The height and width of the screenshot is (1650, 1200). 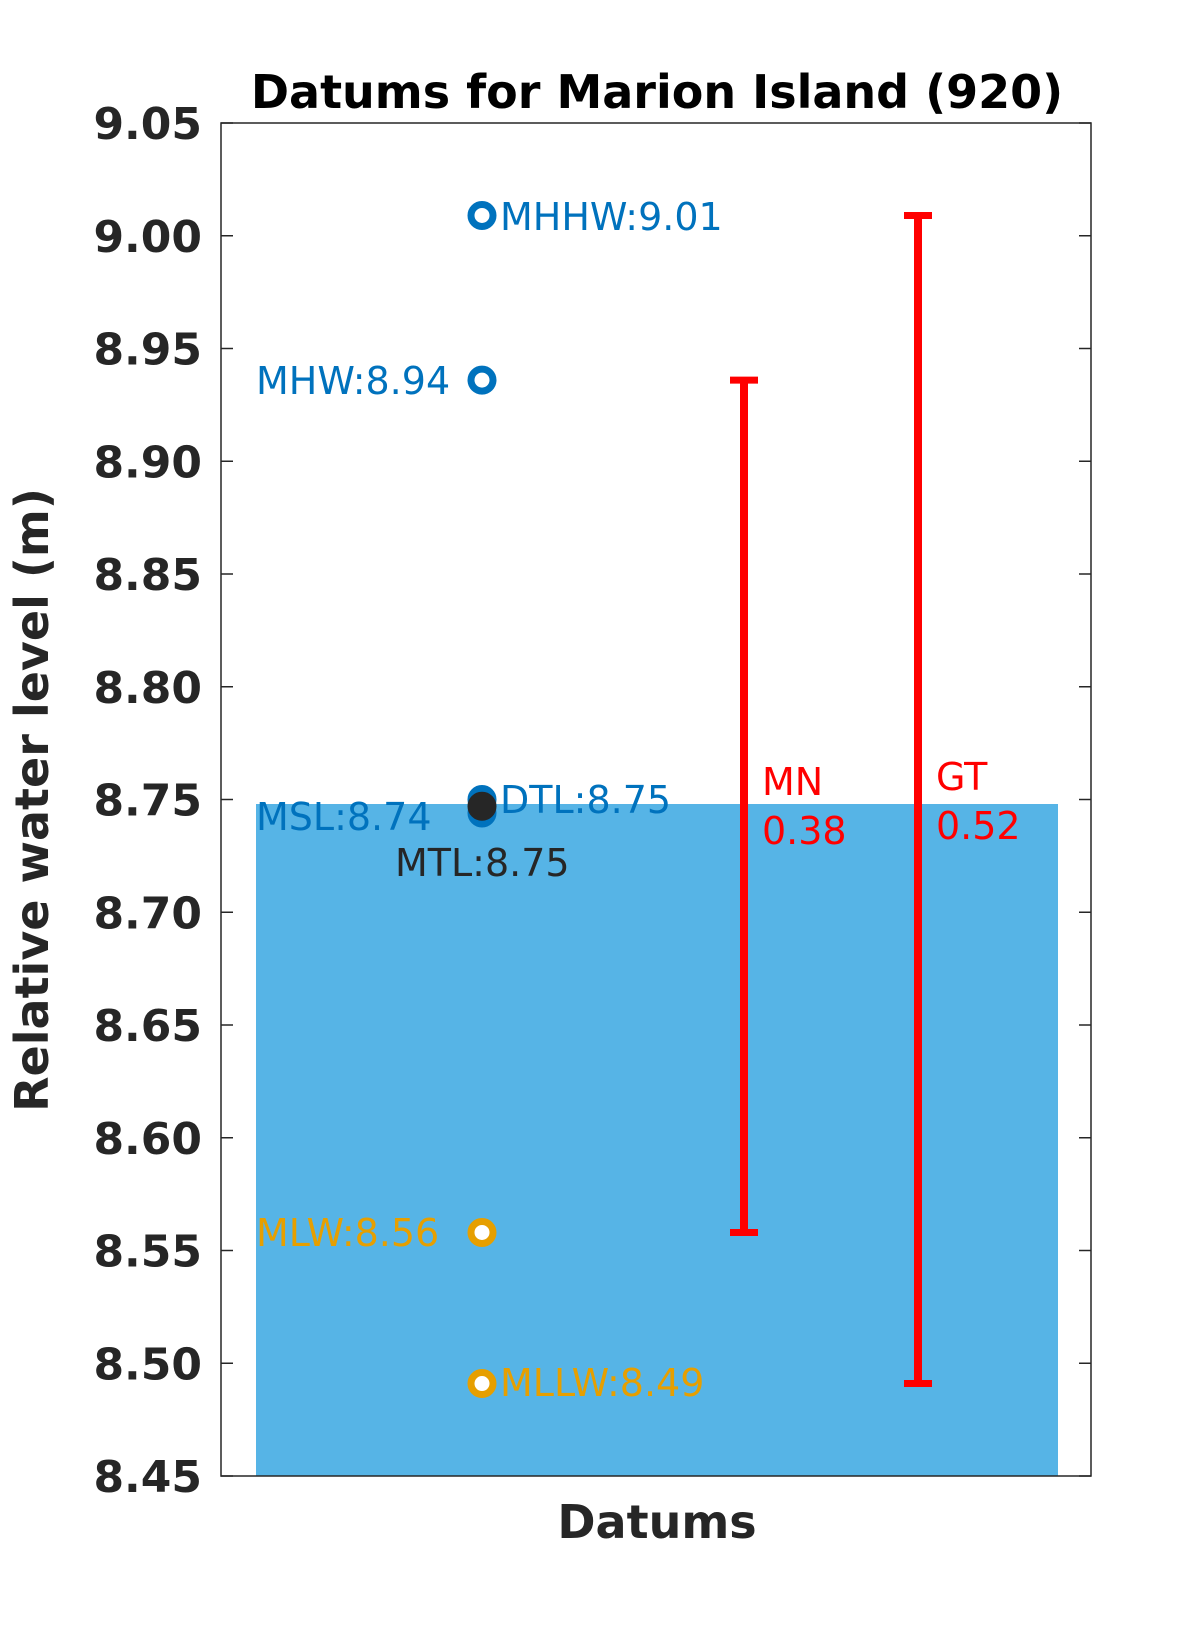 I want to click on y-tick-label: 8.65, so click(x=147, y=1026).